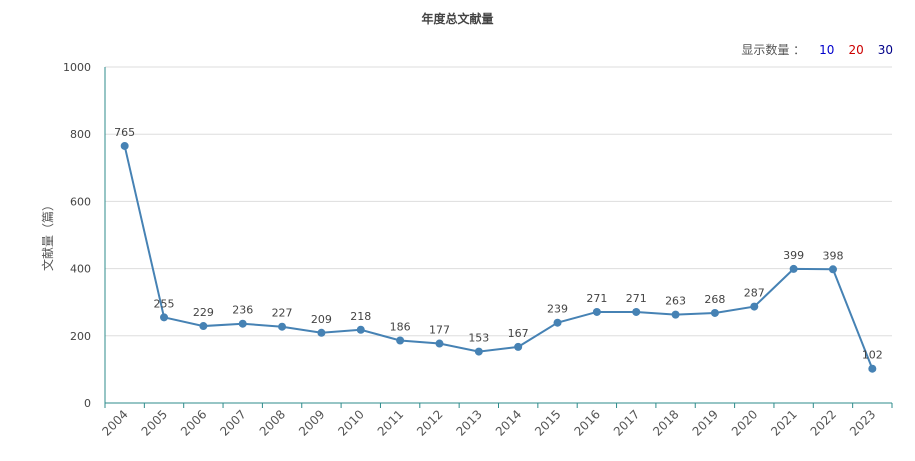 This screenshot has height=461, width=915. I want to click on x-tick-label: 2016, so click(586, 422).